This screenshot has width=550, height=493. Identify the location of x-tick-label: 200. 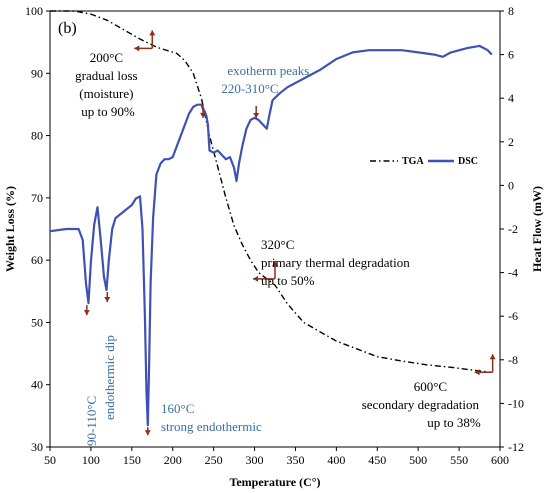
(173, 460).